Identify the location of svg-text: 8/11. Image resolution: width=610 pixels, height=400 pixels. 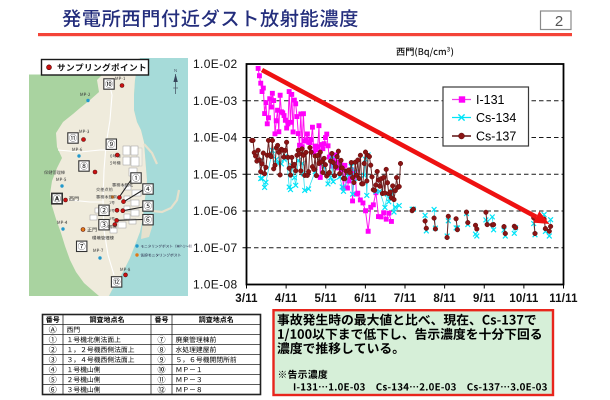
(444, 299).